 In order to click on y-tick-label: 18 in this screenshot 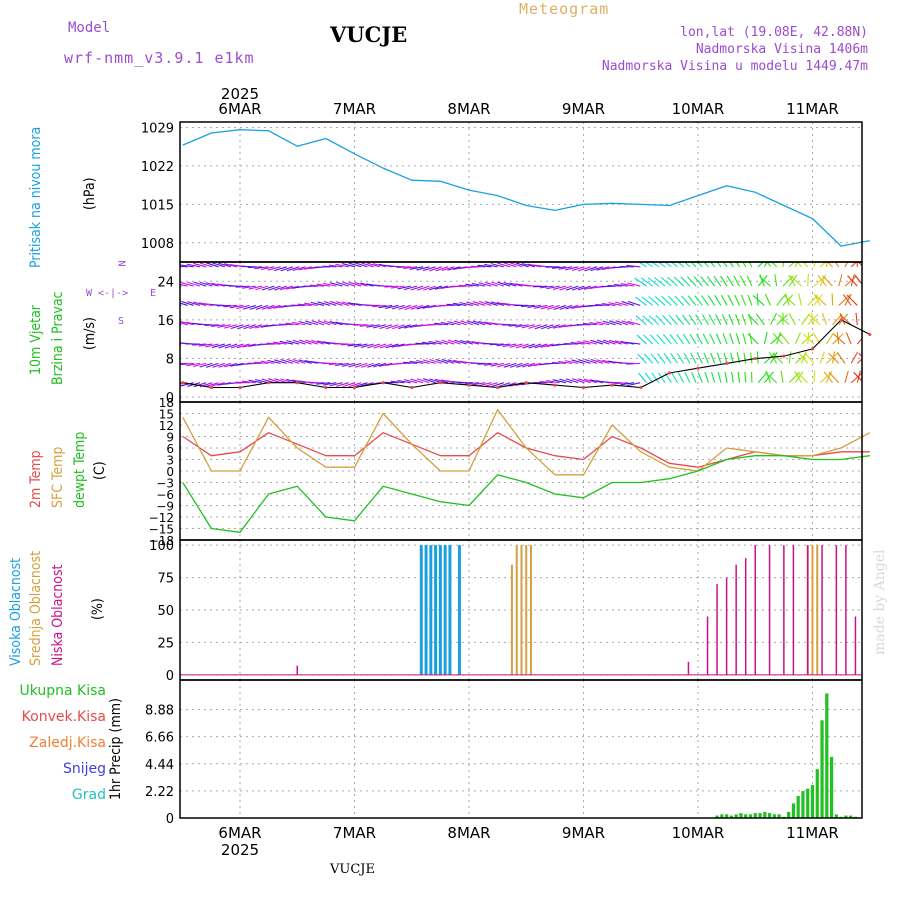, I will do `click(166, 403)`.